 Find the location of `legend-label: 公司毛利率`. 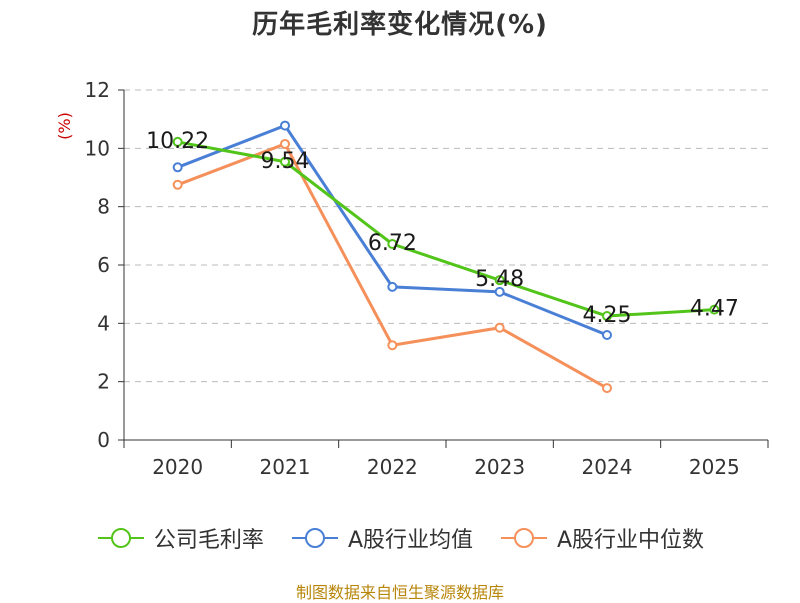

legend-label: 公司毛利率 is located at coordinates (208, 540).